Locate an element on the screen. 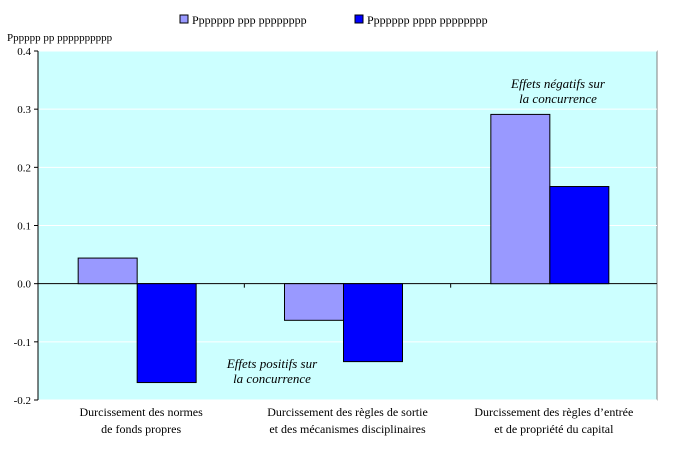 The width and height of the screenshot is (685, 462). y-tick-label: 0.3 is located at coordinates (24, 110).